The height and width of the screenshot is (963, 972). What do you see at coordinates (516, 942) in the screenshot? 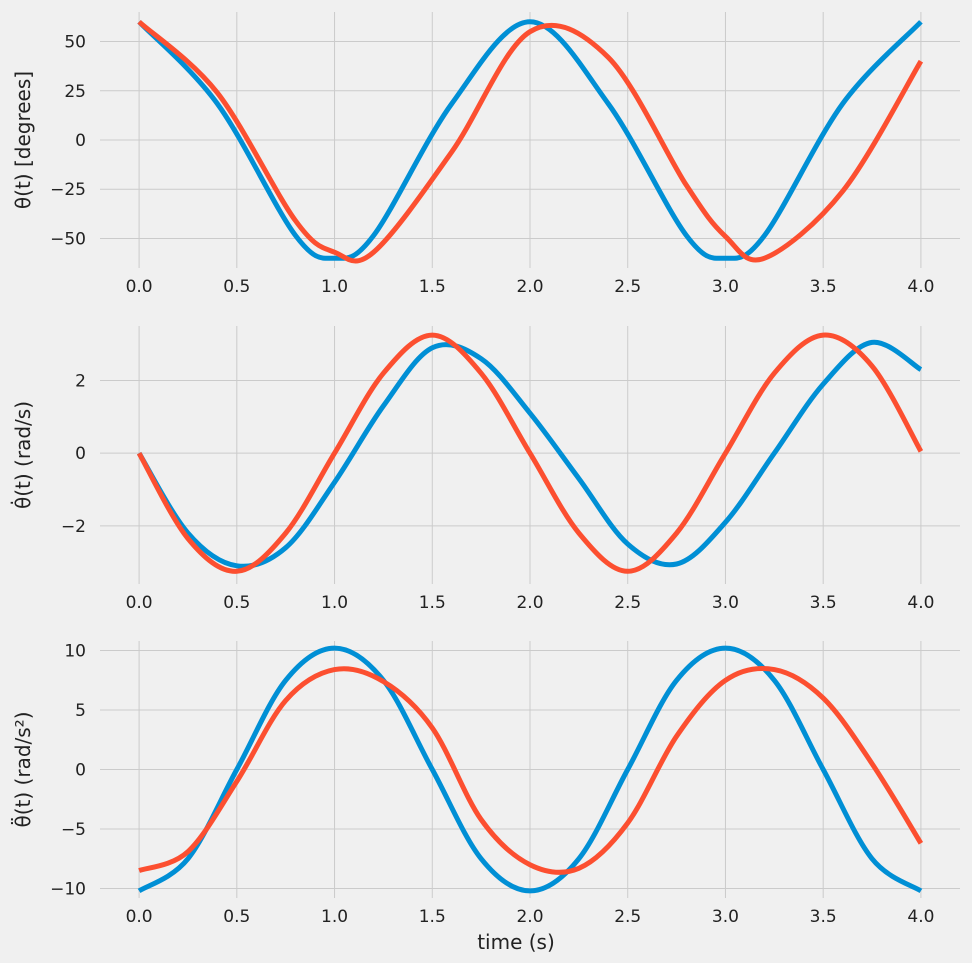
I see `x-axis-label: time (s)` at bounding box center [516, 942].